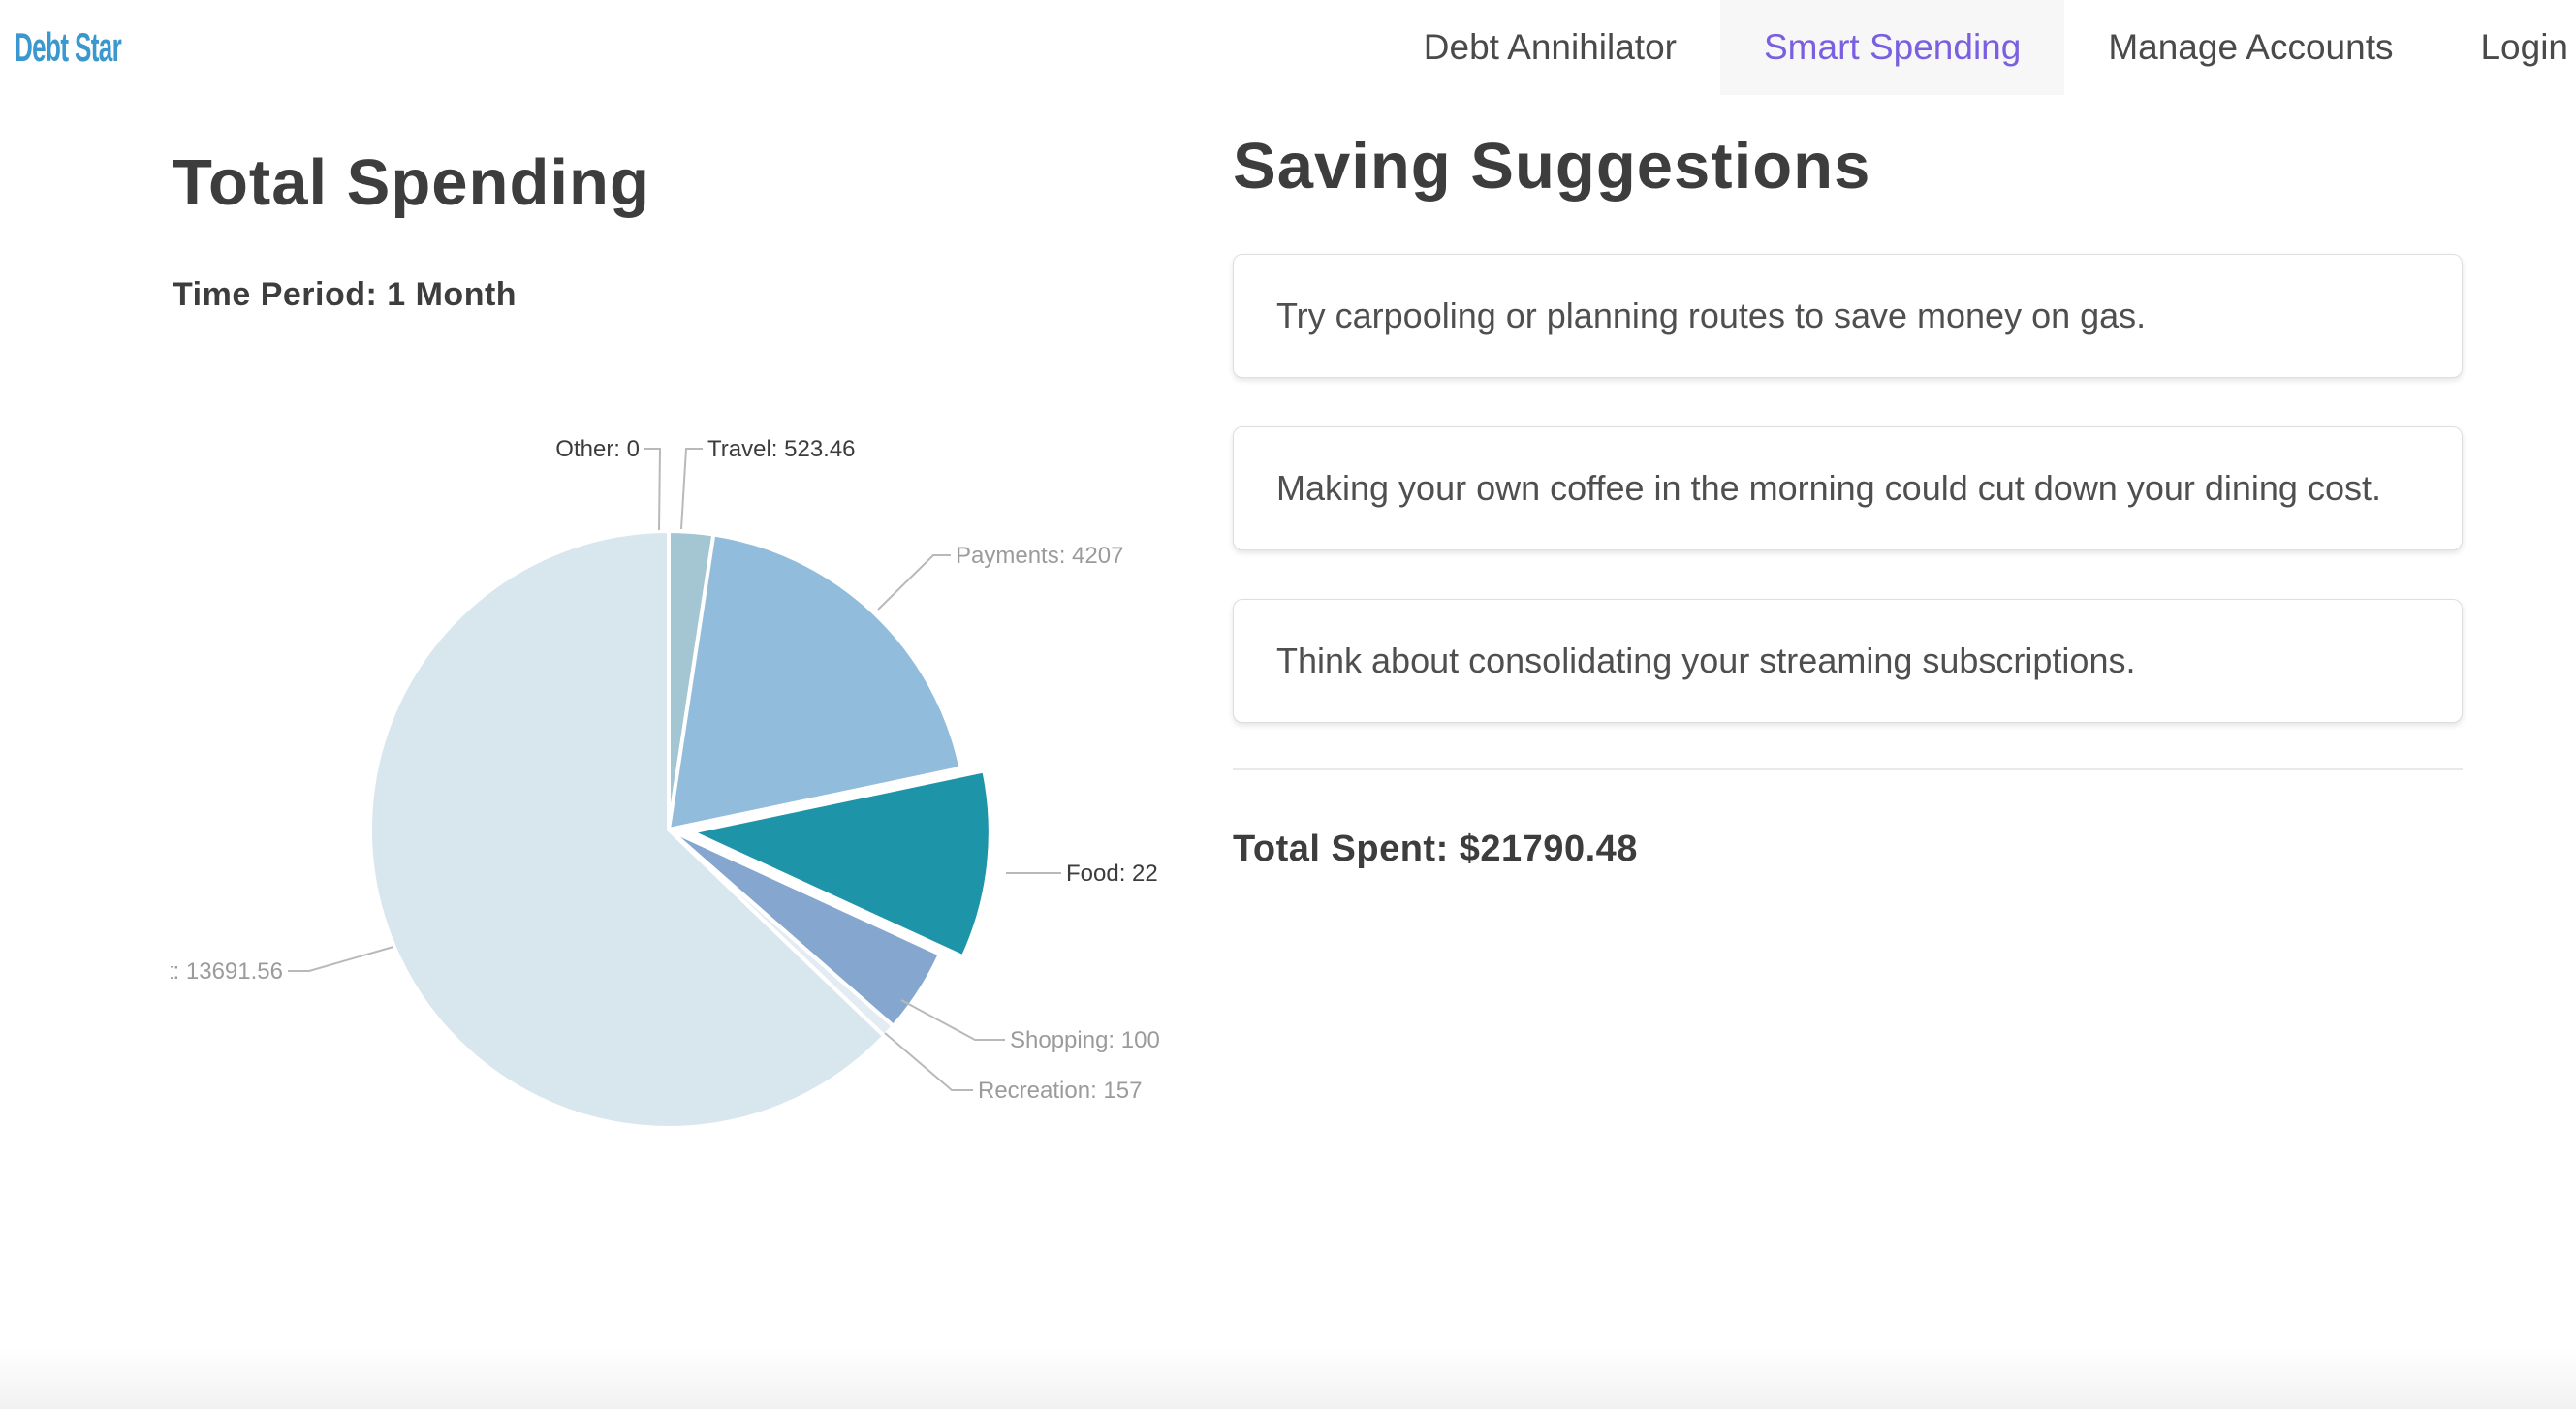  Describe the element at coordinates (2524, 47) in the screenshot. I see `nav-item-login: Login` at that location.